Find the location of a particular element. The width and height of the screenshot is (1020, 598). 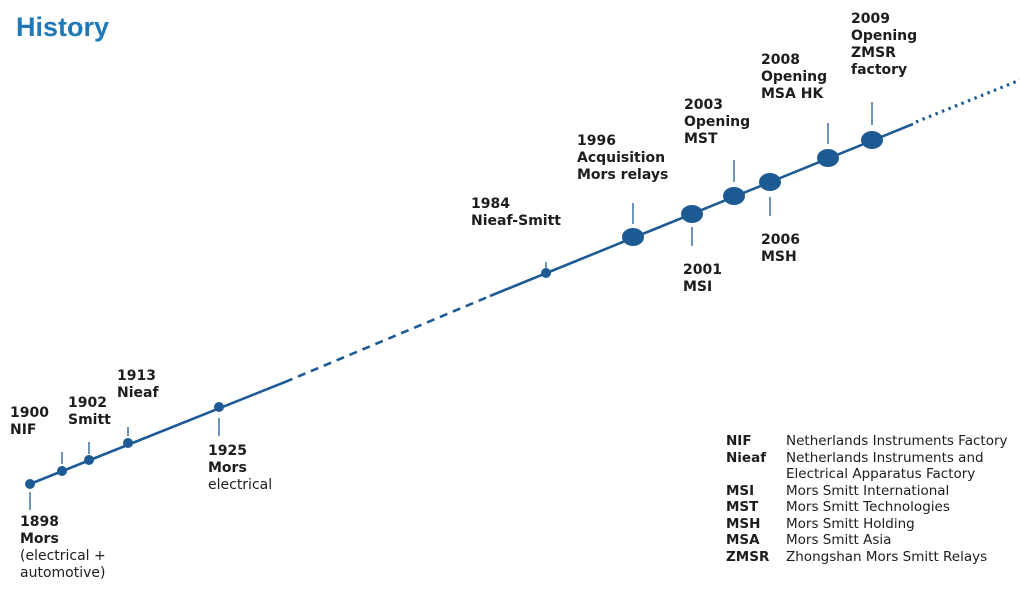

milestone-dot-2008 is located at coordinates (828, 158).